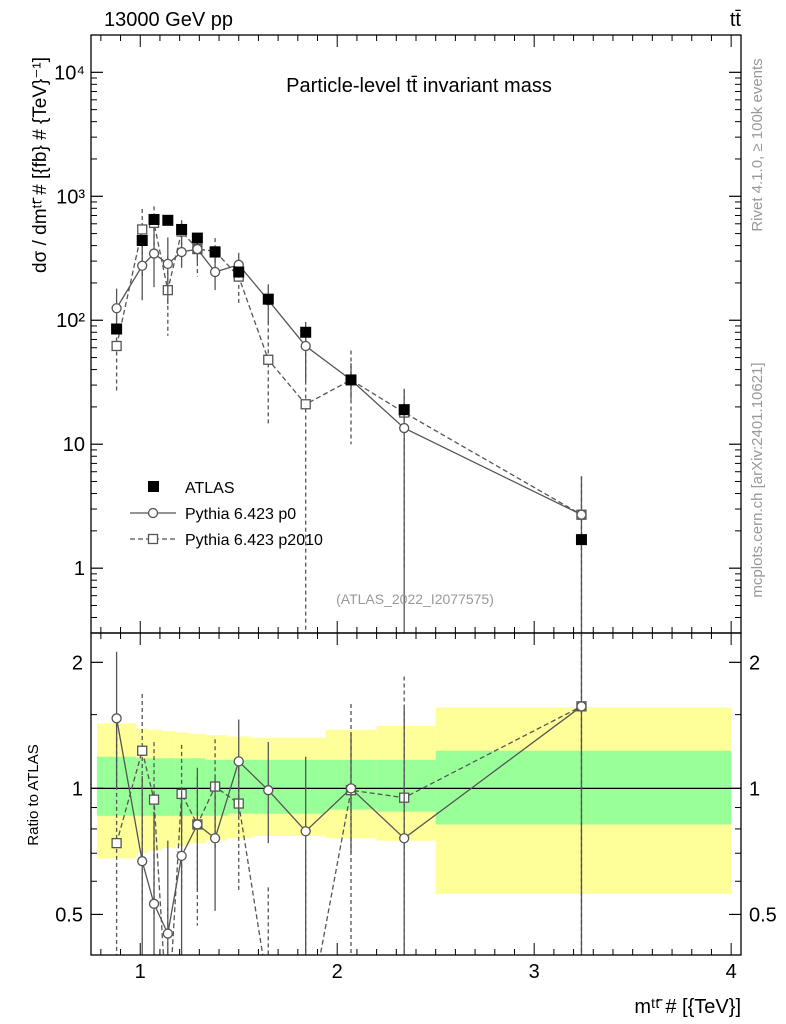 This screenshot has width=786, height=1024. What do you see at coordinates (153, 539) in the screenshot?
I see `legend-p2010-marker` at bounding box center [153, 539].